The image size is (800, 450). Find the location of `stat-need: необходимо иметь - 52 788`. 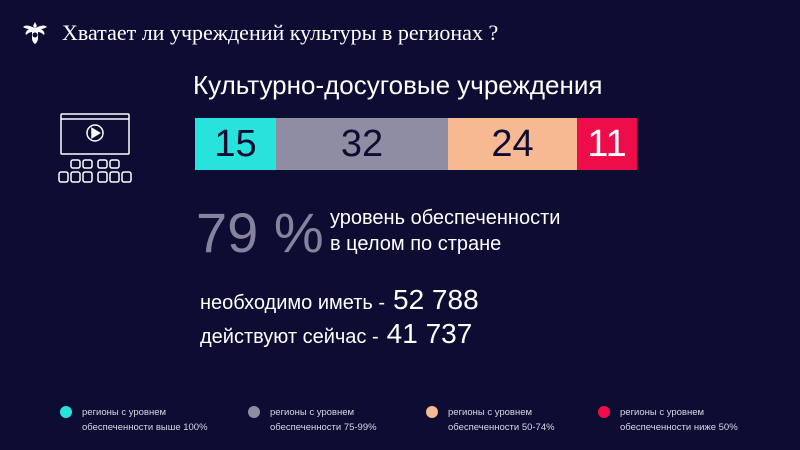

stat-need: необходимо иметь - 52 788 is located at coordinates (339, 300).